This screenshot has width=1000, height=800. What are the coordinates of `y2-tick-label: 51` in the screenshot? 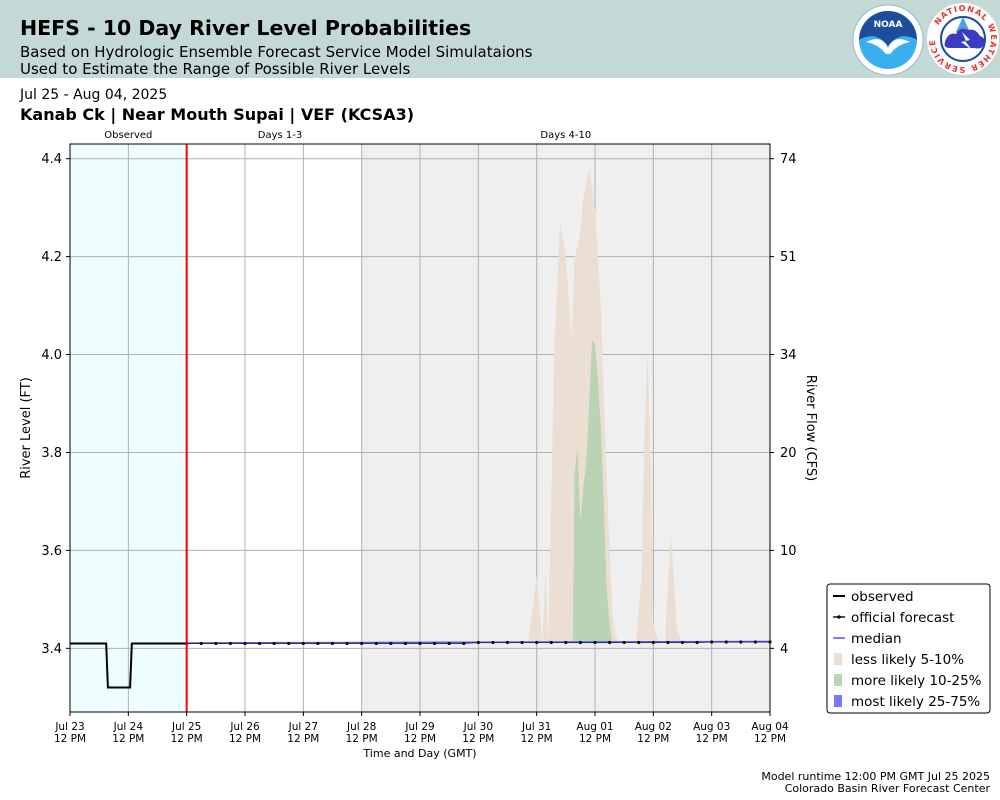 It's located at (788, 257).